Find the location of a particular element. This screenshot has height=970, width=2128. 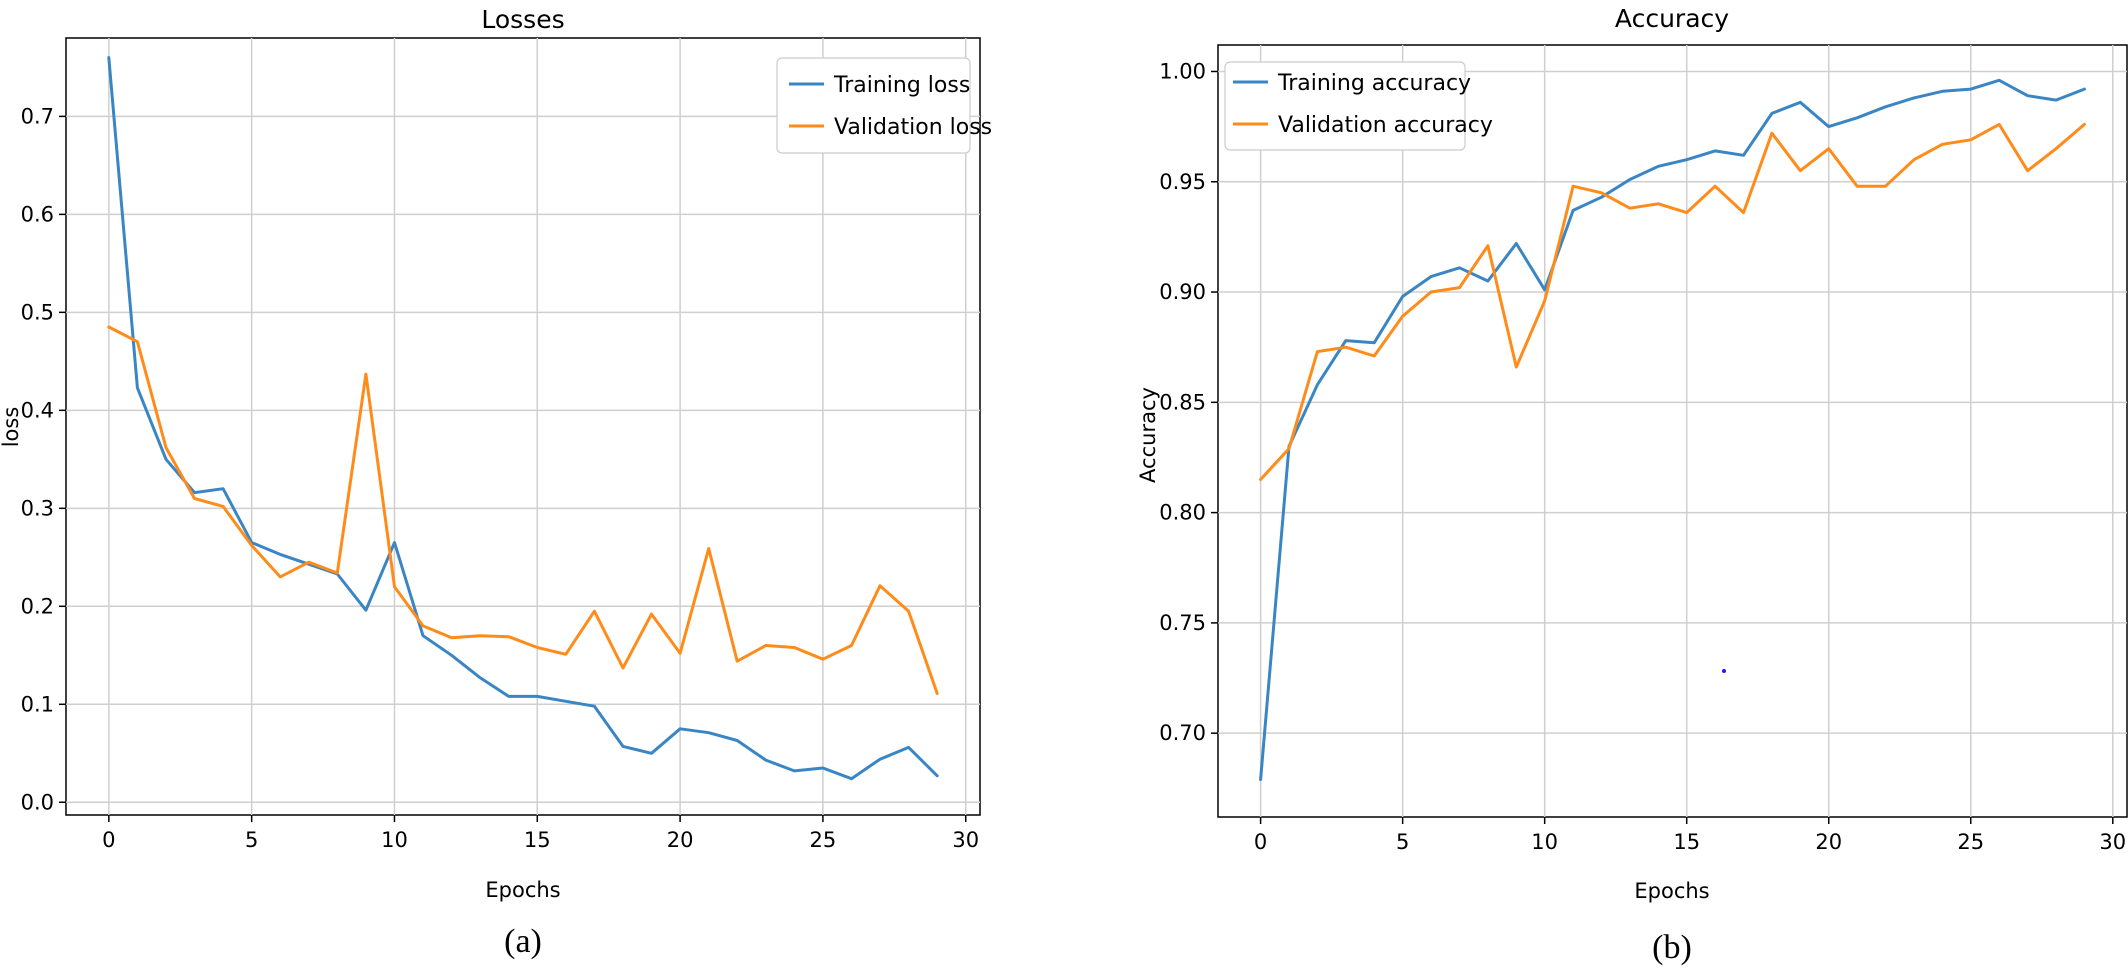

losses-y-tick-label: 0.6 is located at coordinates (37, 214).